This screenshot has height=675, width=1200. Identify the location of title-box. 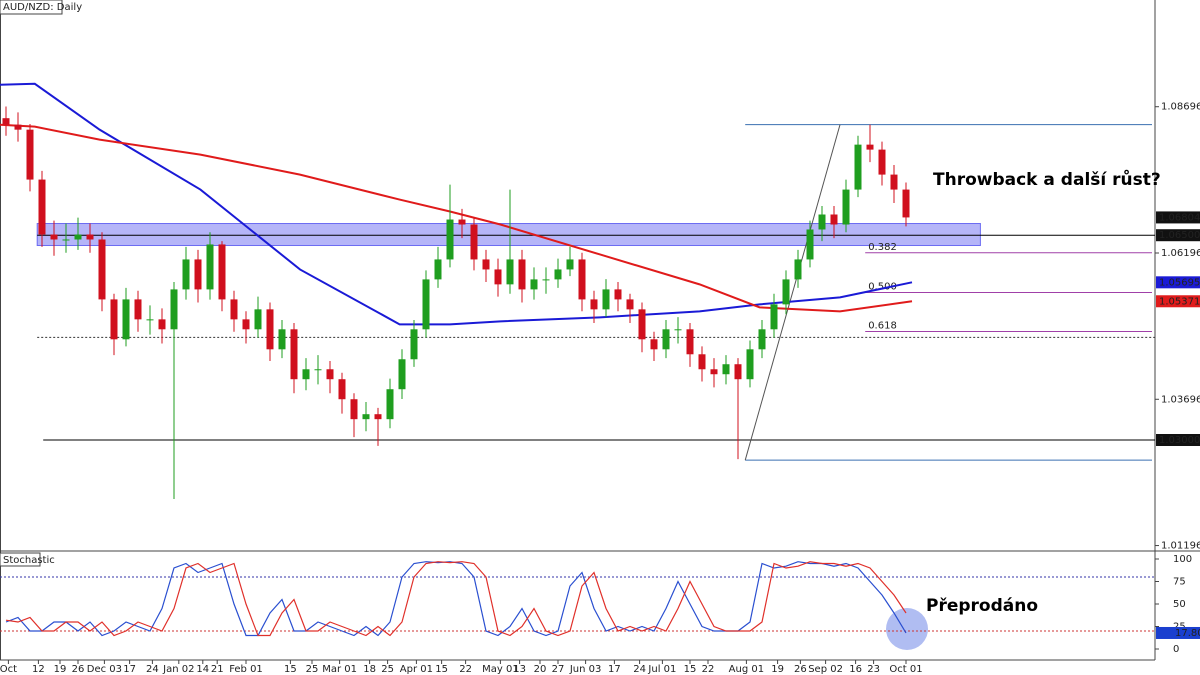
(31, 7).